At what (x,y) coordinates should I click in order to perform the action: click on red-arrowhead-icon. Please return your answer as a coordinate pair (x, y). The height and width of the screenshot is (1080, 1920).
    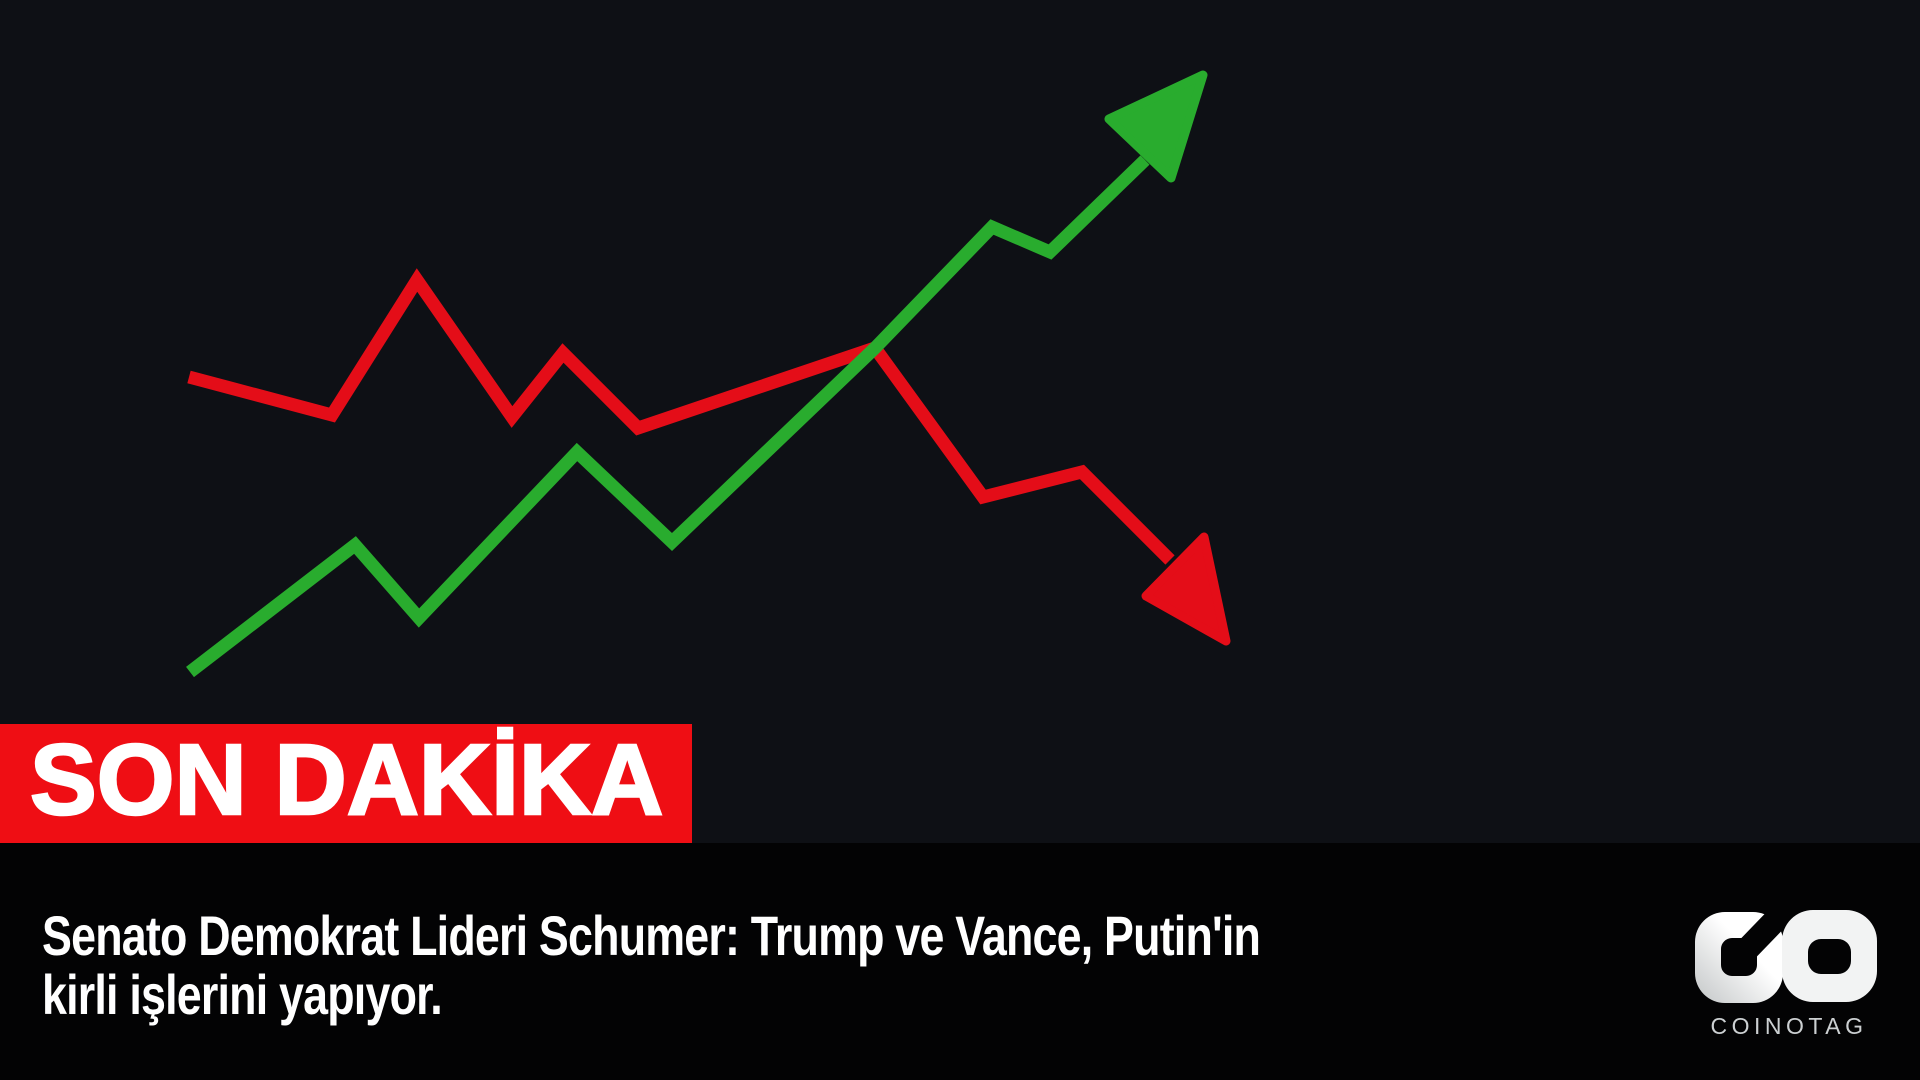
    Looking at the image, I should click on (1186, 589).